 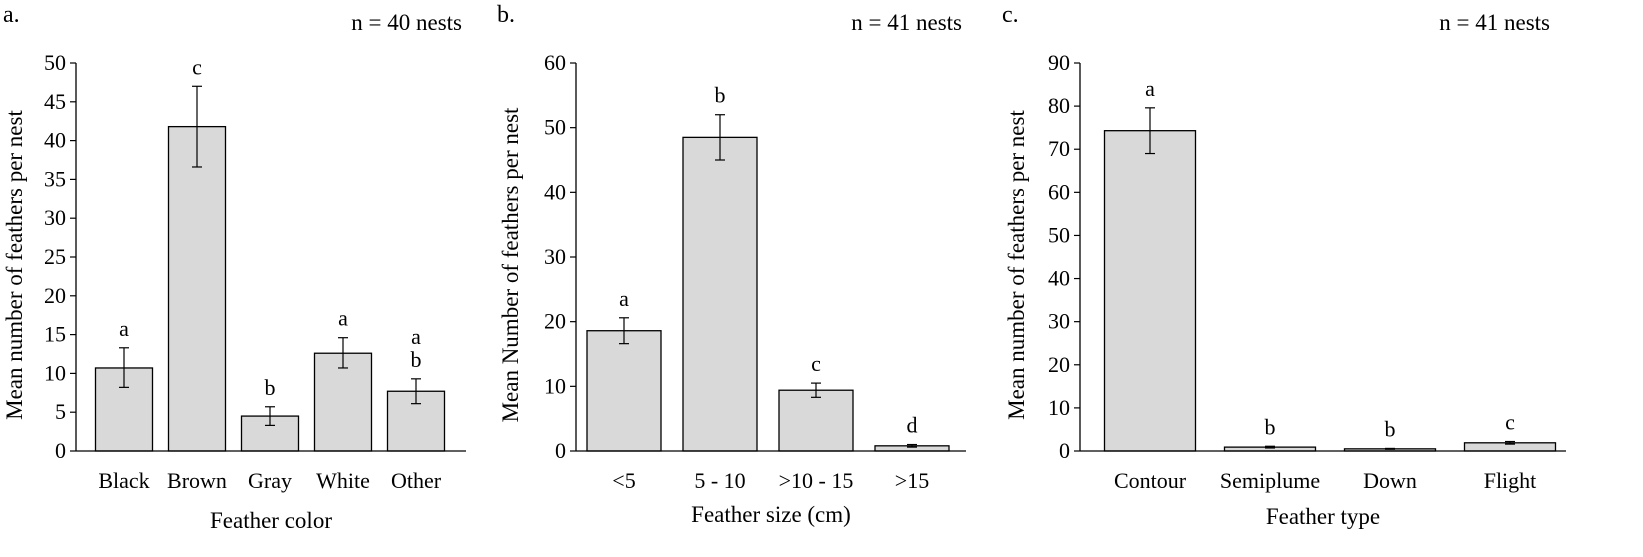 What do you see at coordinates (271, 520) in the screenshot?
I see `x-axis-title: Feather color` at bounding box center [271, 520].